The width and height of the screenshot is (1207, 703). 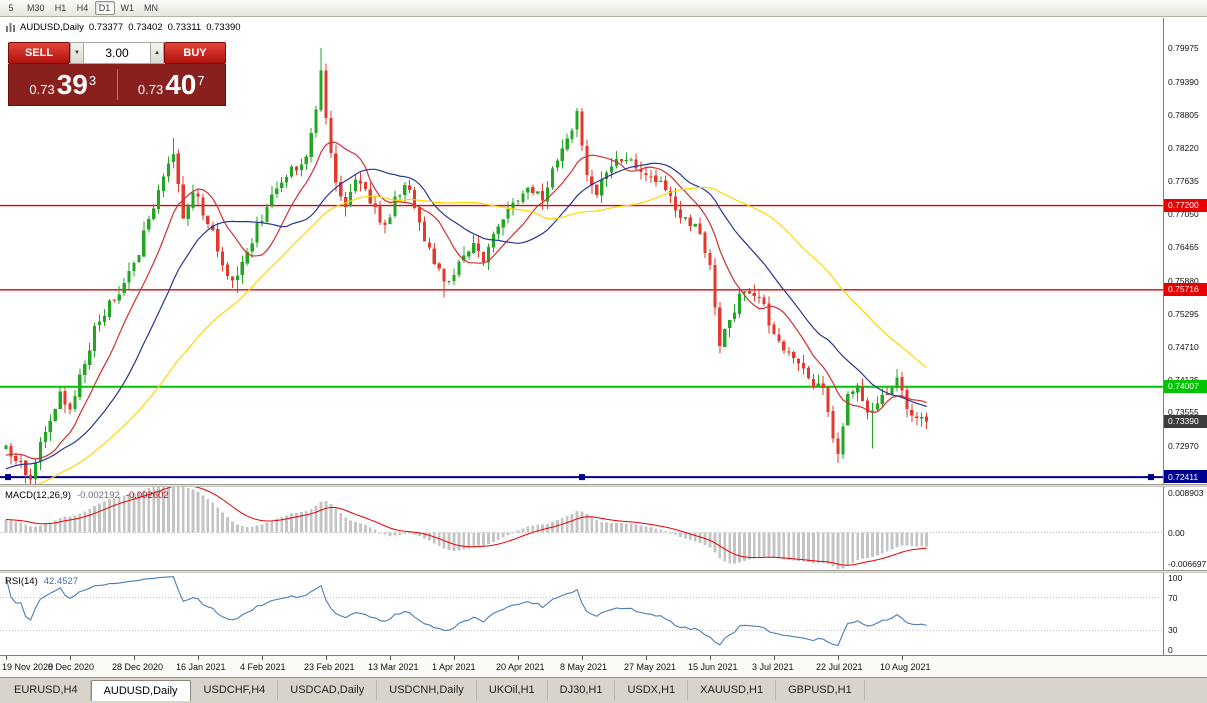 I want to click on volume-increase-button: ▲, so click(x=157, y=53).